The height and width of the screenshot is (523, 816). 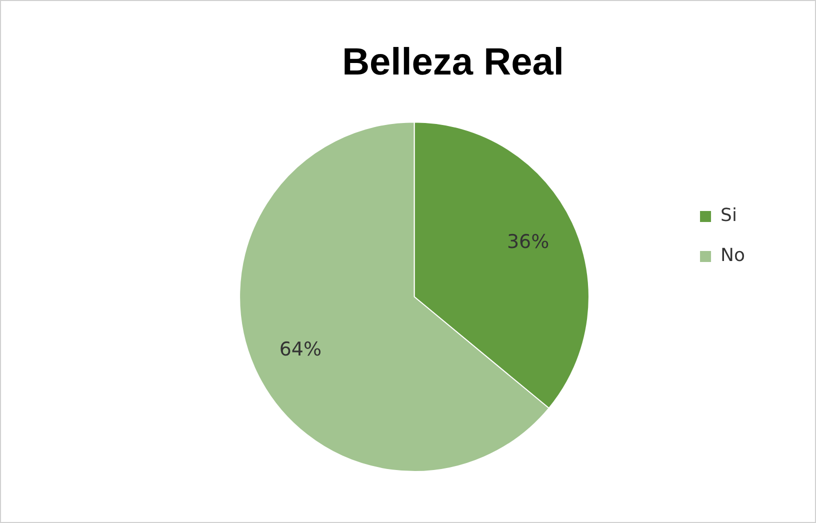 What do you see at coordinates (453, 62) in the screenshot?
I see `chart-title: Belleza Real` at bounding box center [453, 62].